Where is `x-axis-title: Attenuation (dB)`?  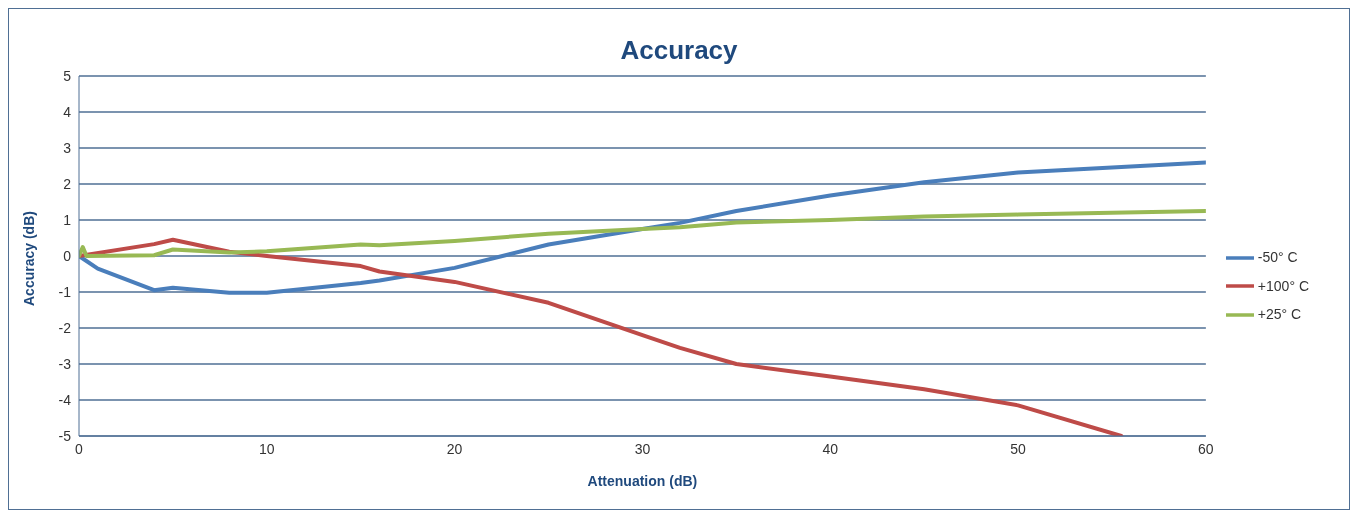 x-axis-title: Attenuation (dB) is located at coordinates (642, 481).